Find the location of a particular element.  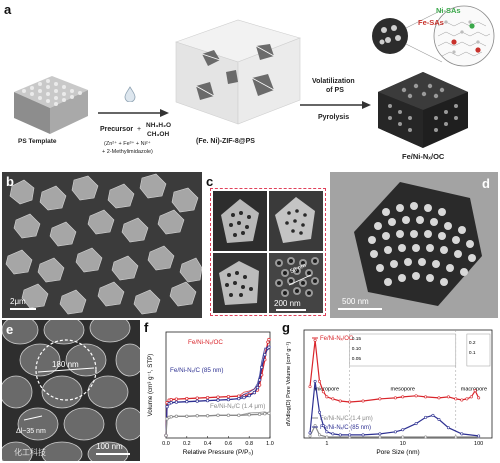

panel-letter-b: b is located at coordinates (10, 181).